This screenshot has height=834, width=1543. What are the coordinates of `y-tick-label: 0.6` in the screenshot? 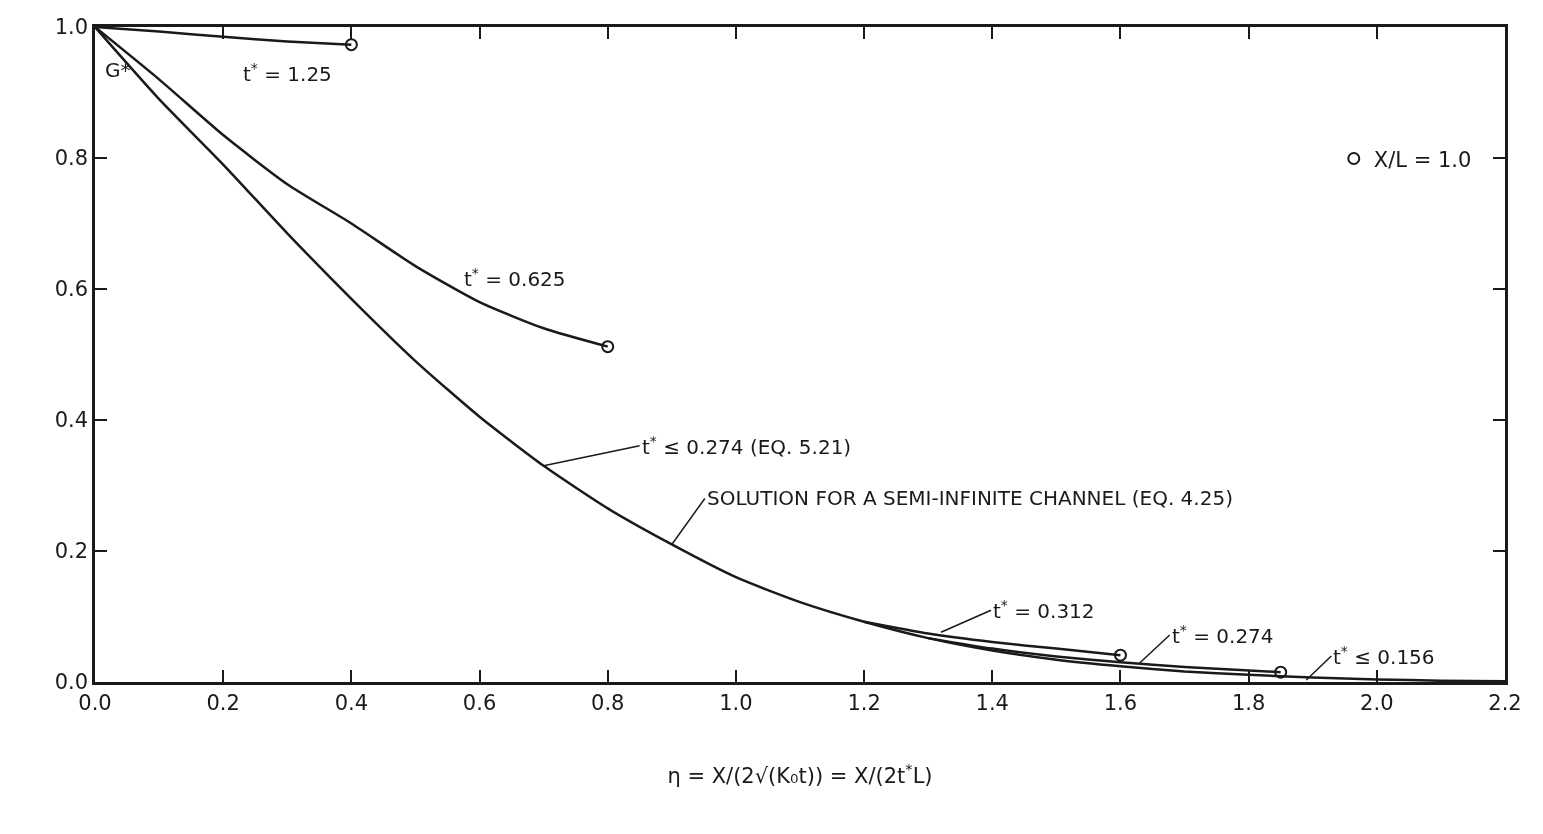 It's located at (71, 289).